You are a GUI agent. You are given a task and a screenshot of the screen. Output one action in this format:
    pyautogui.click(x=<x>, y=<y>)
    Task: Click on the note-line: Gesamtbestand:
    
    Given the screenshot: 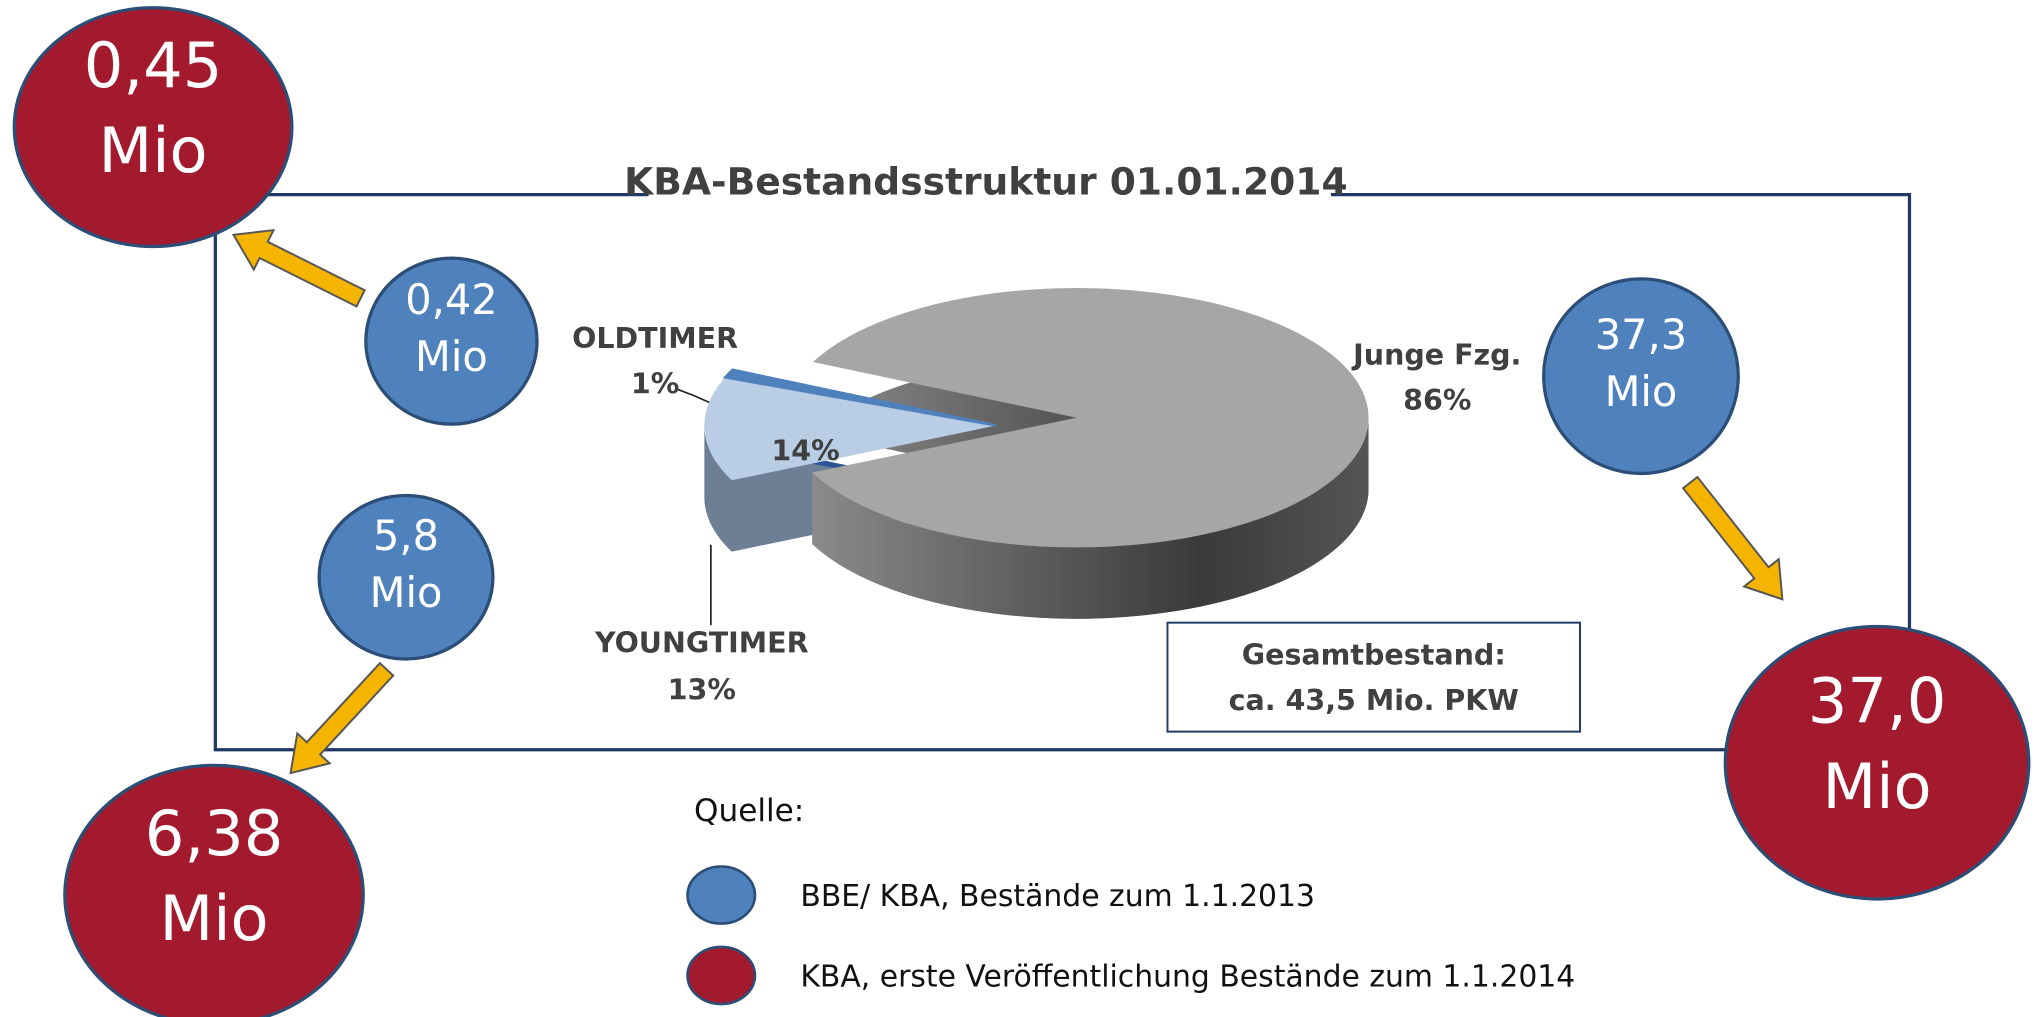 What is the action you would take?
    pyautogui.click(x=1374, y=654)
    